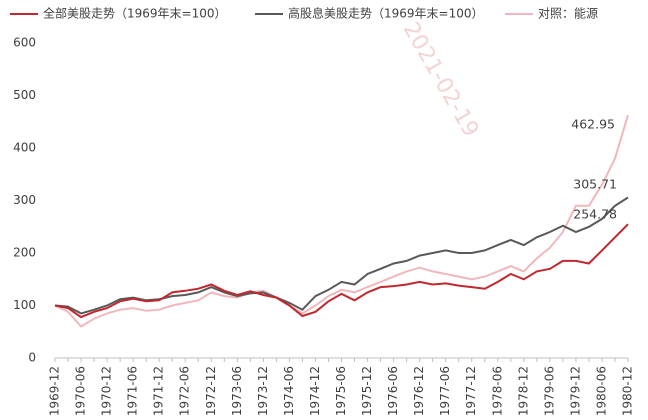 The height and width of the screenshot is (420, 648). What do you see at coordinates (24, 200) in the screenshot?
I see `y-tick-label: 300` at bounding box center [24, 200].